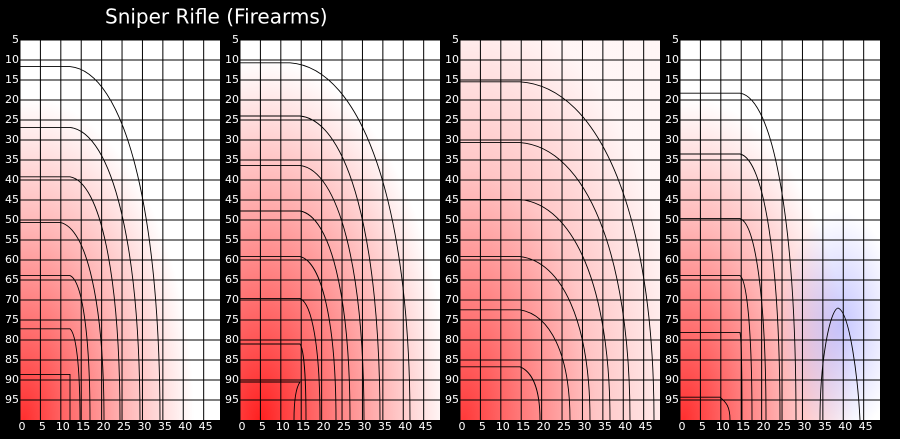 Image resolution: width=900 pixels, height=439 pixels. I want to click on y-tick-label: 75, so click(672, 319).